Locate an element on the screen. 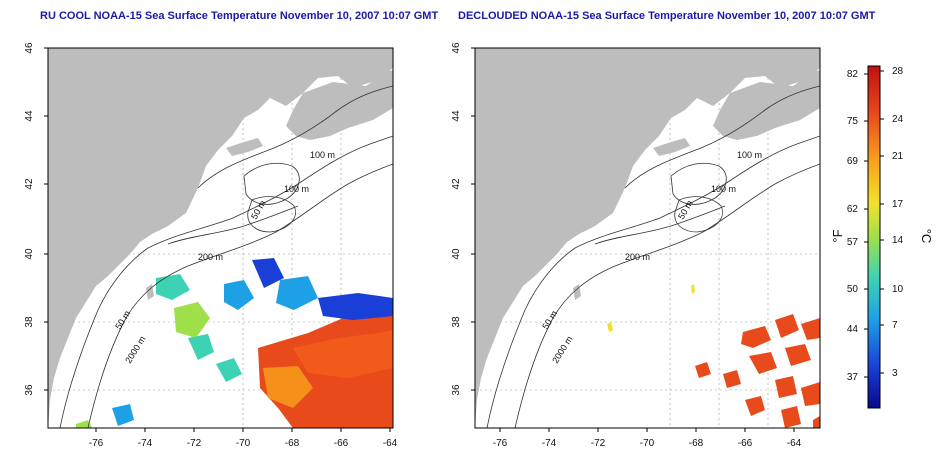 The height and width of the screenshot is (475, 950). fahrenheit-unit-label: °F is located at coordinates (837, 235).